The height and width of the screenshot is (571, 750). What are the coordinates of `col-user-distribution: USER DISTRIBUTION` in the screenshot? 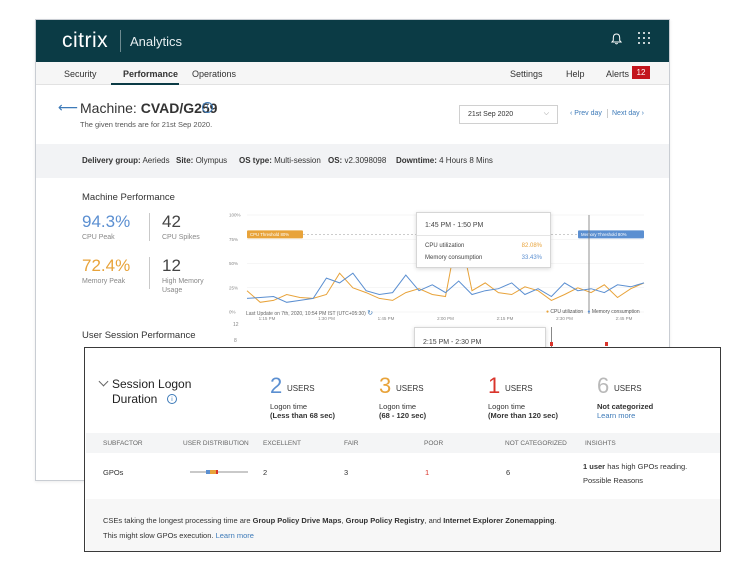 It's located at (216, 443).